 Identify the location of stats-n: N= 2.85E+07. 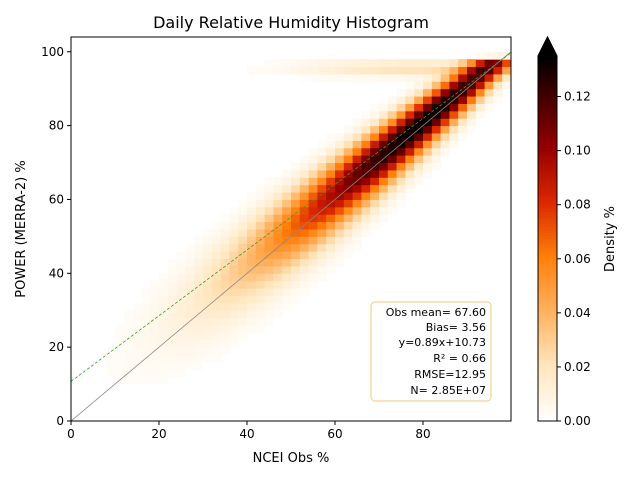
(448, 390).